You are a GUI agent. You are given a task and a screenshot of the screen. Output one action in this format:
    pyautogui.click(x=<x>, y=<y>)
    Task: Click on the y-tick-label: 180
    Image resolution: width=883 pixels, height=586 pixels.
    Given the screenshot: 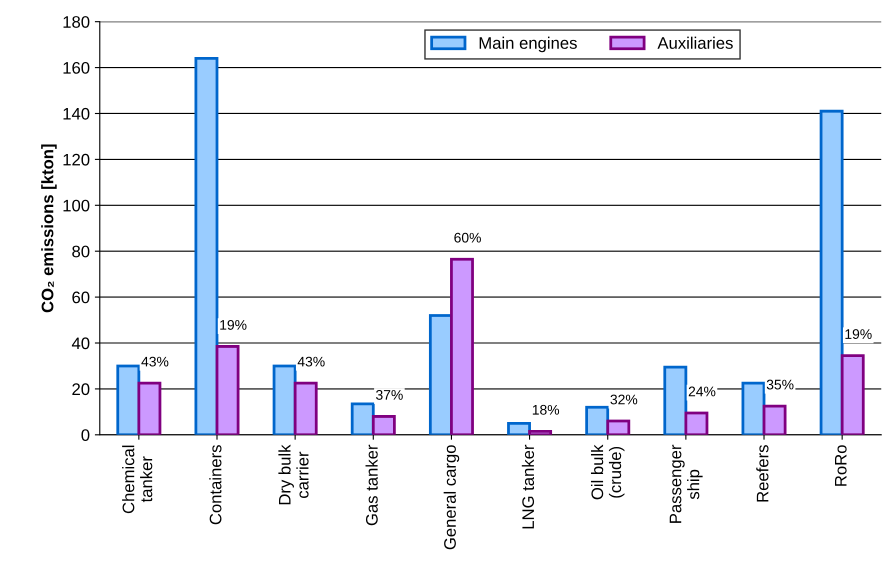 What is the action you would take?
    pyautogui.click(x=77, y=22)
    